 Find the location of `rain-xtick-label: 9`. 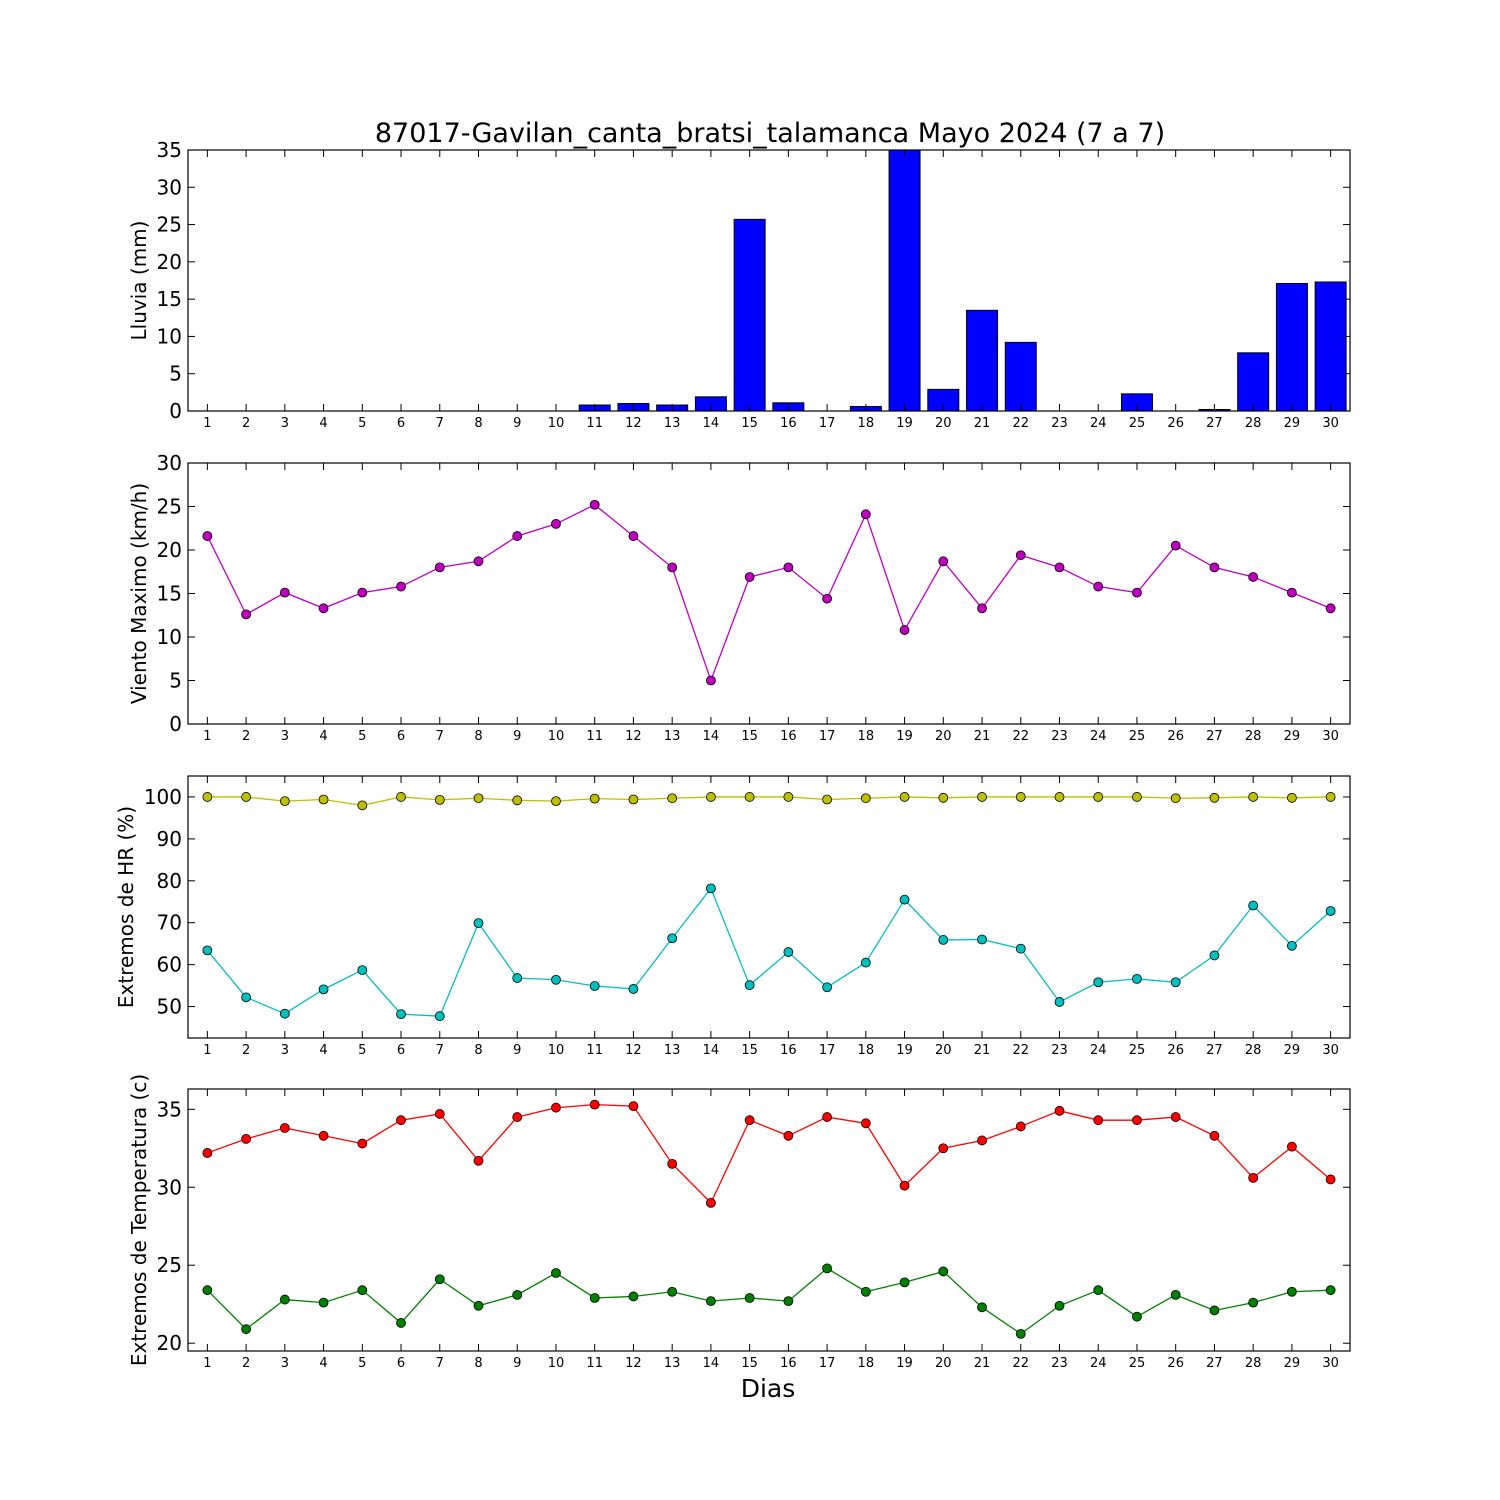

rain-xtick-label: 9 is located at coordinates (517, 423).